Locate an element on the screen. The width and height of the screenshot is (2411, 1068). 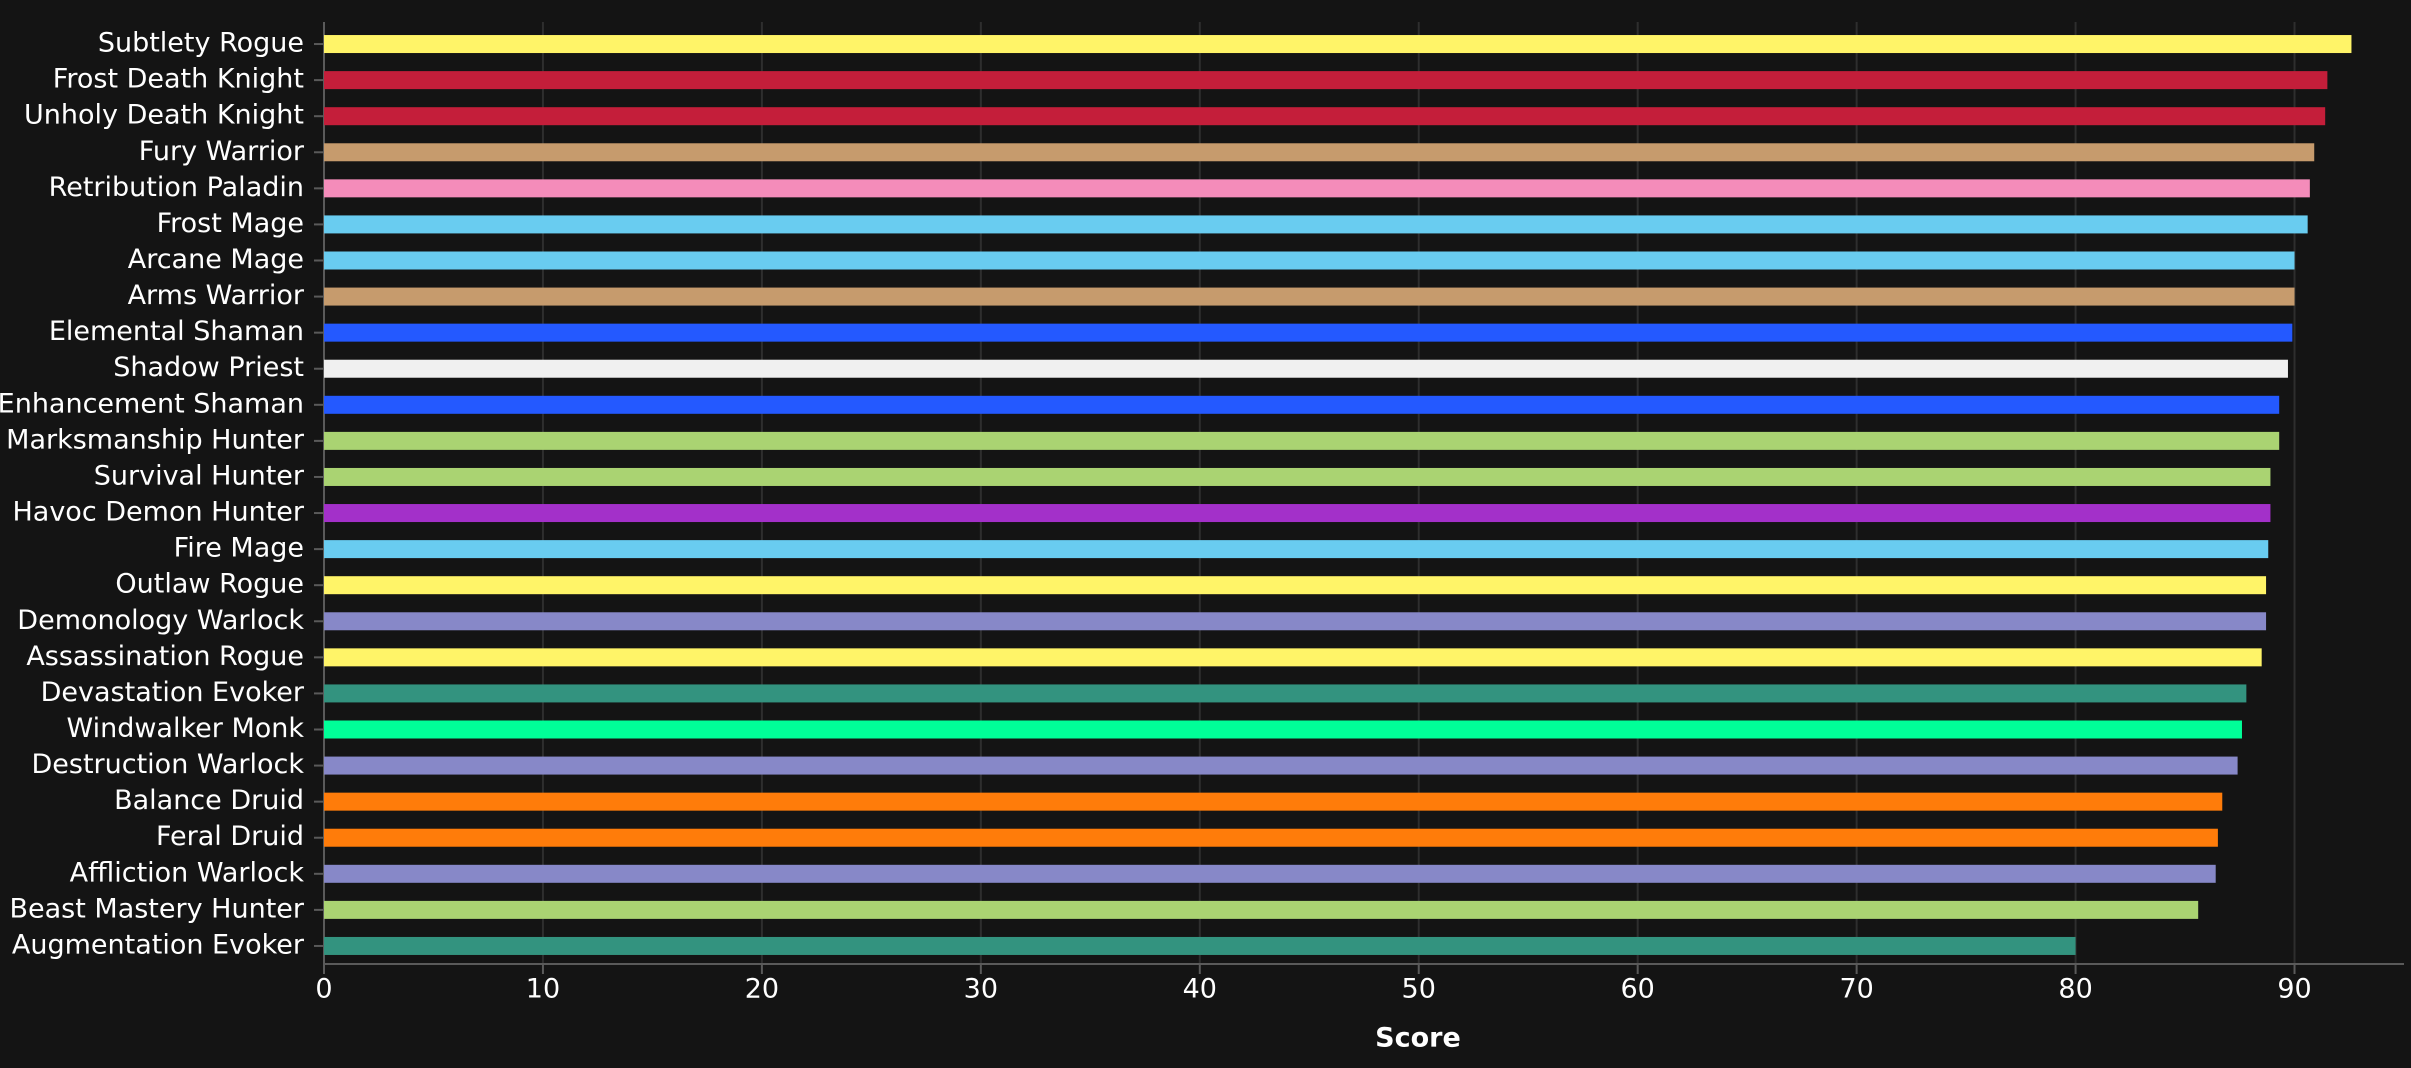
y-tick-label: Assassination Rogue is located at coordinates (165, 656).